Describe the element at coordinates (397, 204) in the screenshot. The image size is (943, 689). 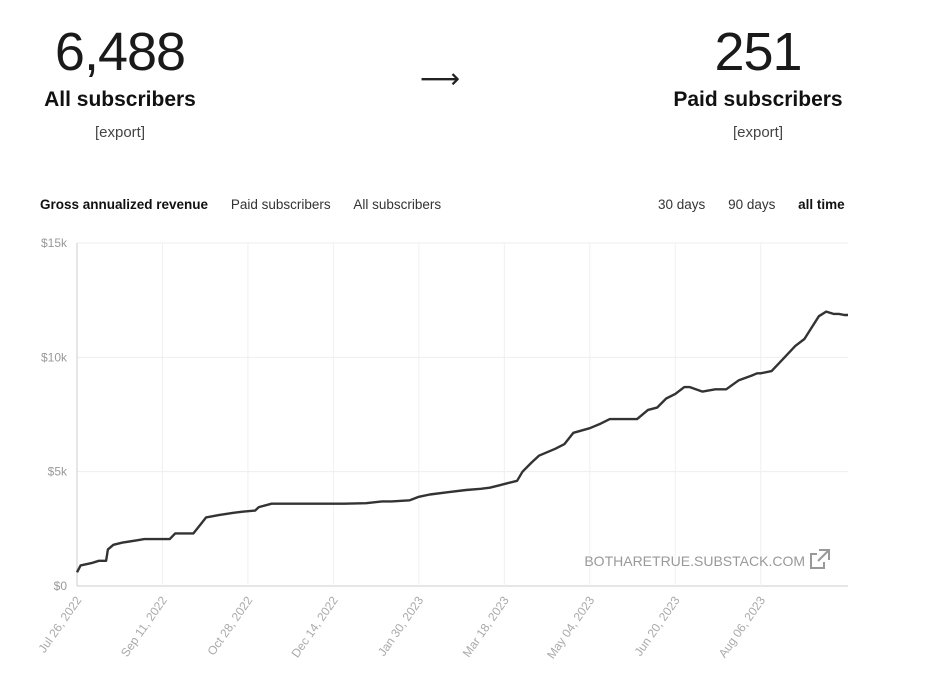
I see `tab-all-subscribers: All subscribers` at that location.